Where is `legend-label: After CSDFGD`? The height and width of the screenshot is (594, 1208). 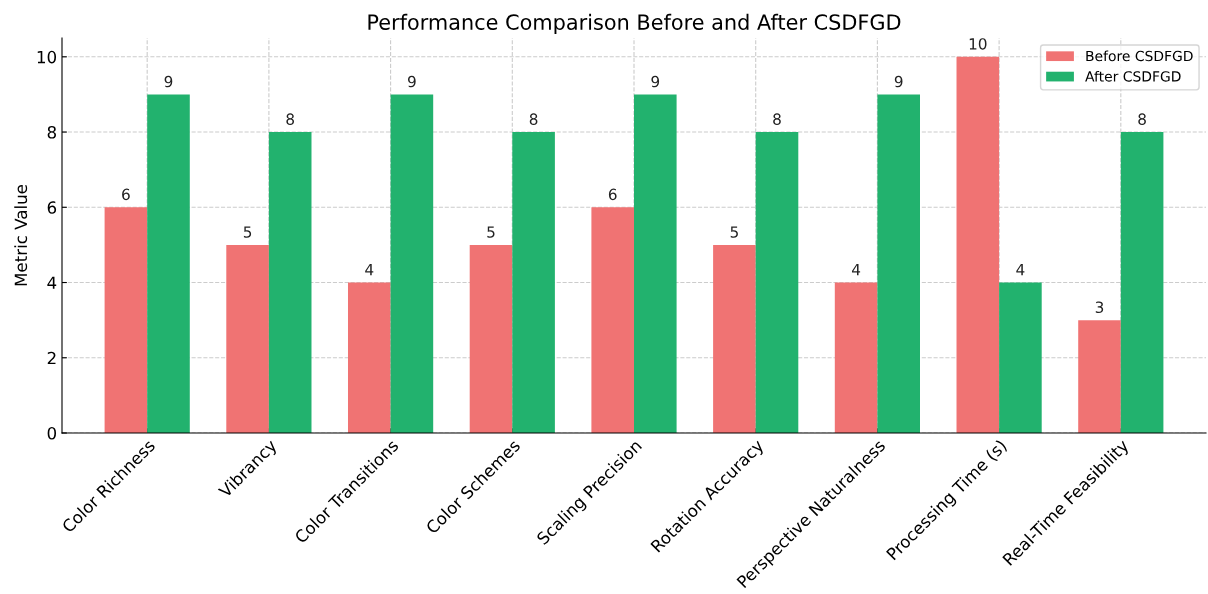
legend-label: After CSDFGD is located at coordinates (1133, 76).